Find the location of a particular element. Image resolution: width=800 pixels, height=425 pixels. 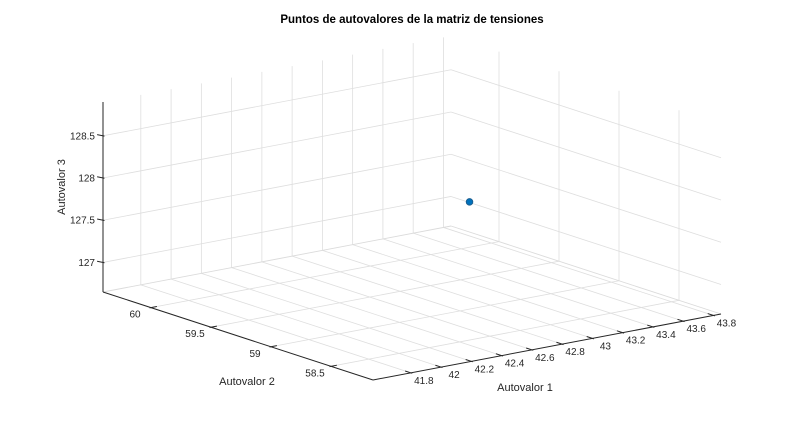

x-axis-label: Autovalor 1 is located at coordinates (525, 388).